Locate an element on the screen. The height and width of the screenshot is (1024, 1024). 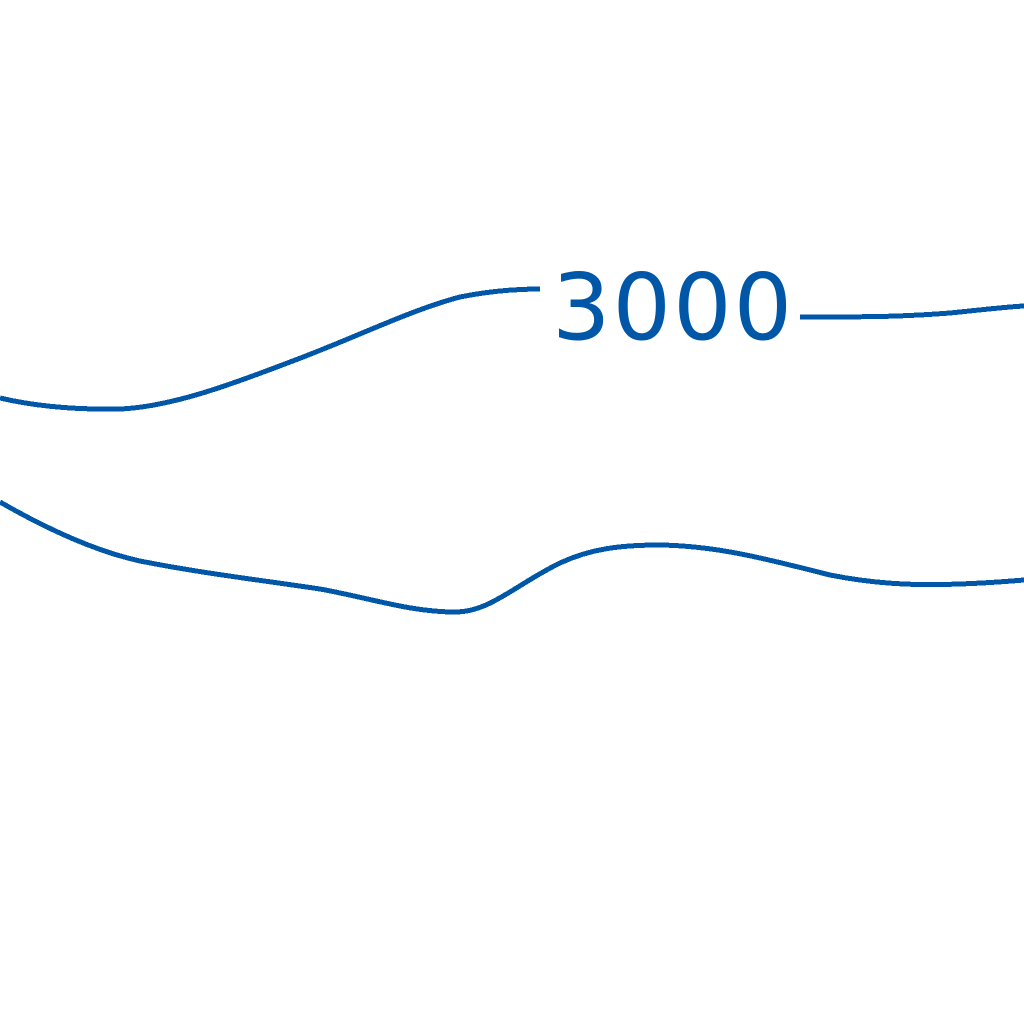
contour-line-lower is located at coordinates (512, 557).